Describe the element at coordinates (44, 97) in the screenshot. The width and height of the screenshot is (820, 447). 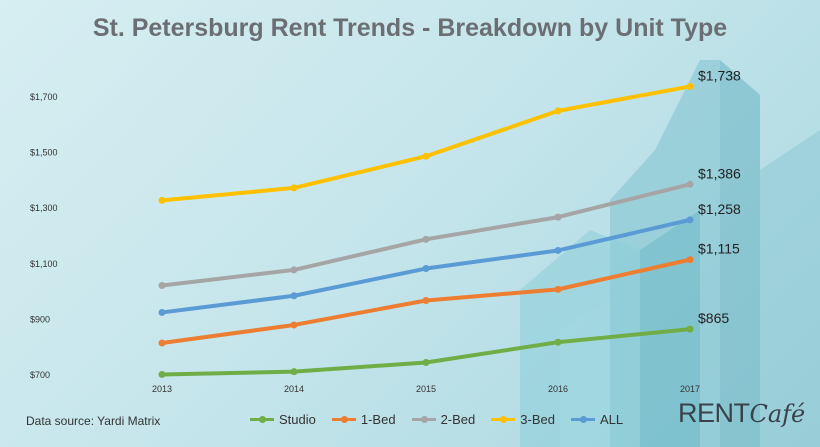
I see `y-tick-label: $1,700` at that location.